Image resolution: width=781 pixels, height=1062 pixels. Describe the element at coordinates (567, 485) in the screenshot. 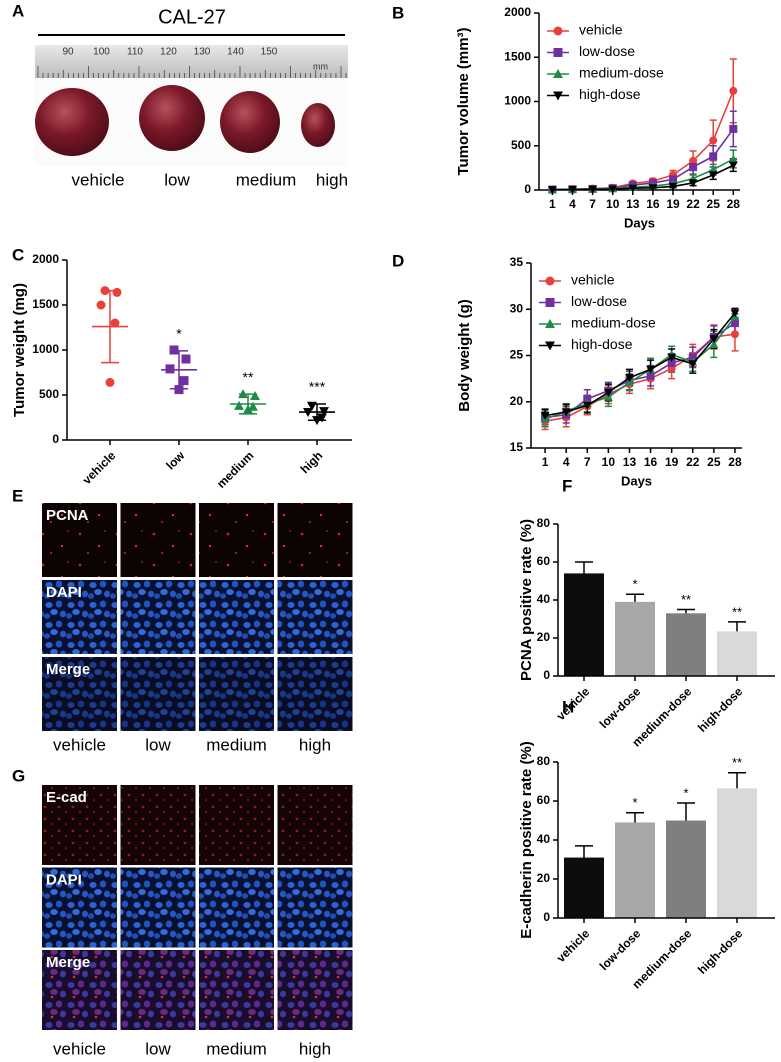

I see `panel-label: F` at that location.